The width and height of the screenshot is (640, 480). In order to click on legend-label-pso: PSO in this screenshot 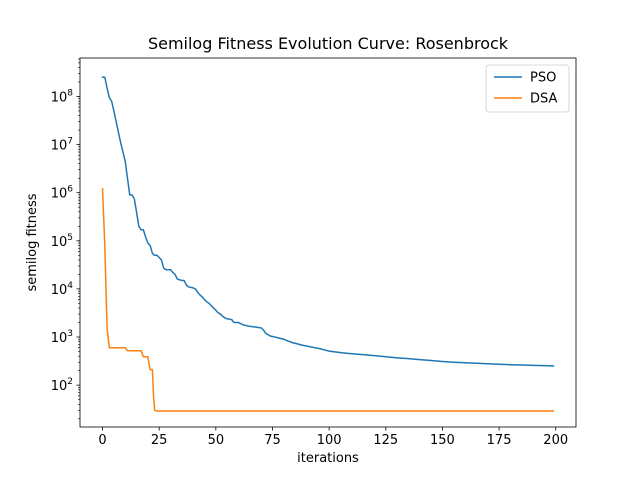, I will do `click(543, 78)`.